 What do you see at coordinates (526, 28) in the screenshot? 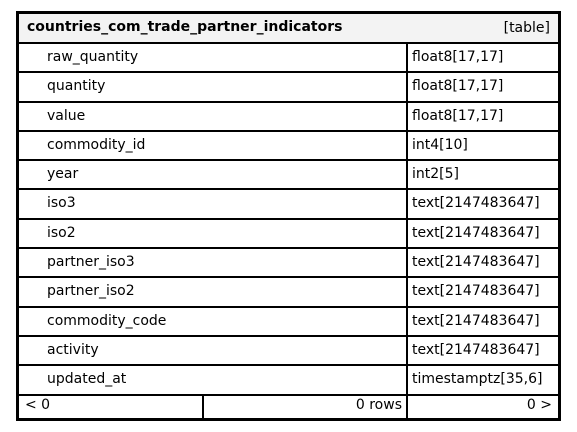
I see `table-kind-label: [table]` at bounding box center [526, 28].